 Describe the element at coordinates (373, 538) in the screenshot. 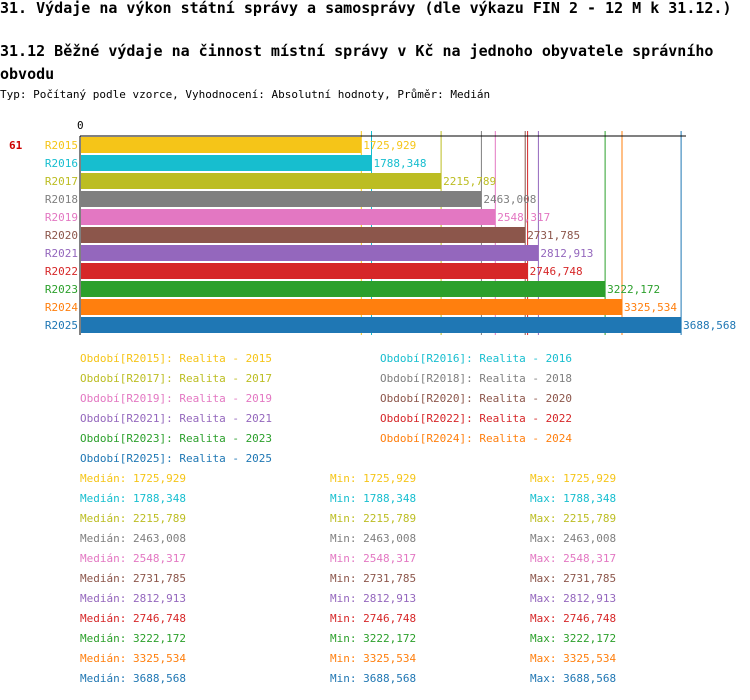

I see `stat-min: Min: 2463,008` at that location.